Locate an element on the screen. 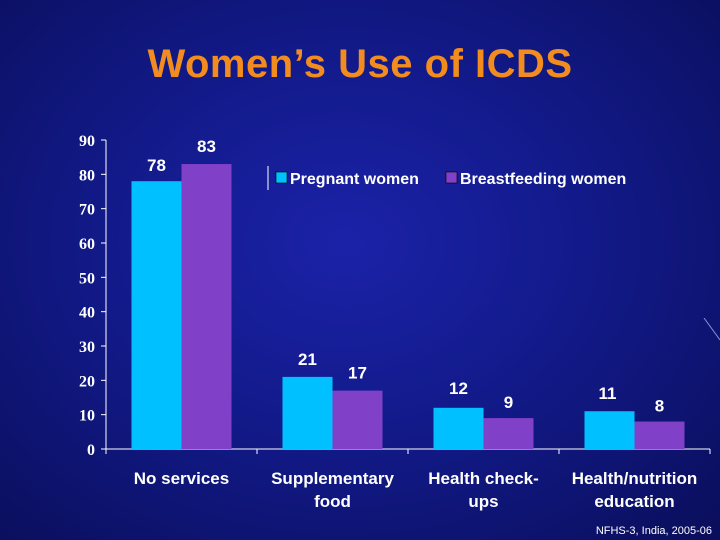  legend: Pregnant women Breastfeeding women is located at coordinates (446, 178).